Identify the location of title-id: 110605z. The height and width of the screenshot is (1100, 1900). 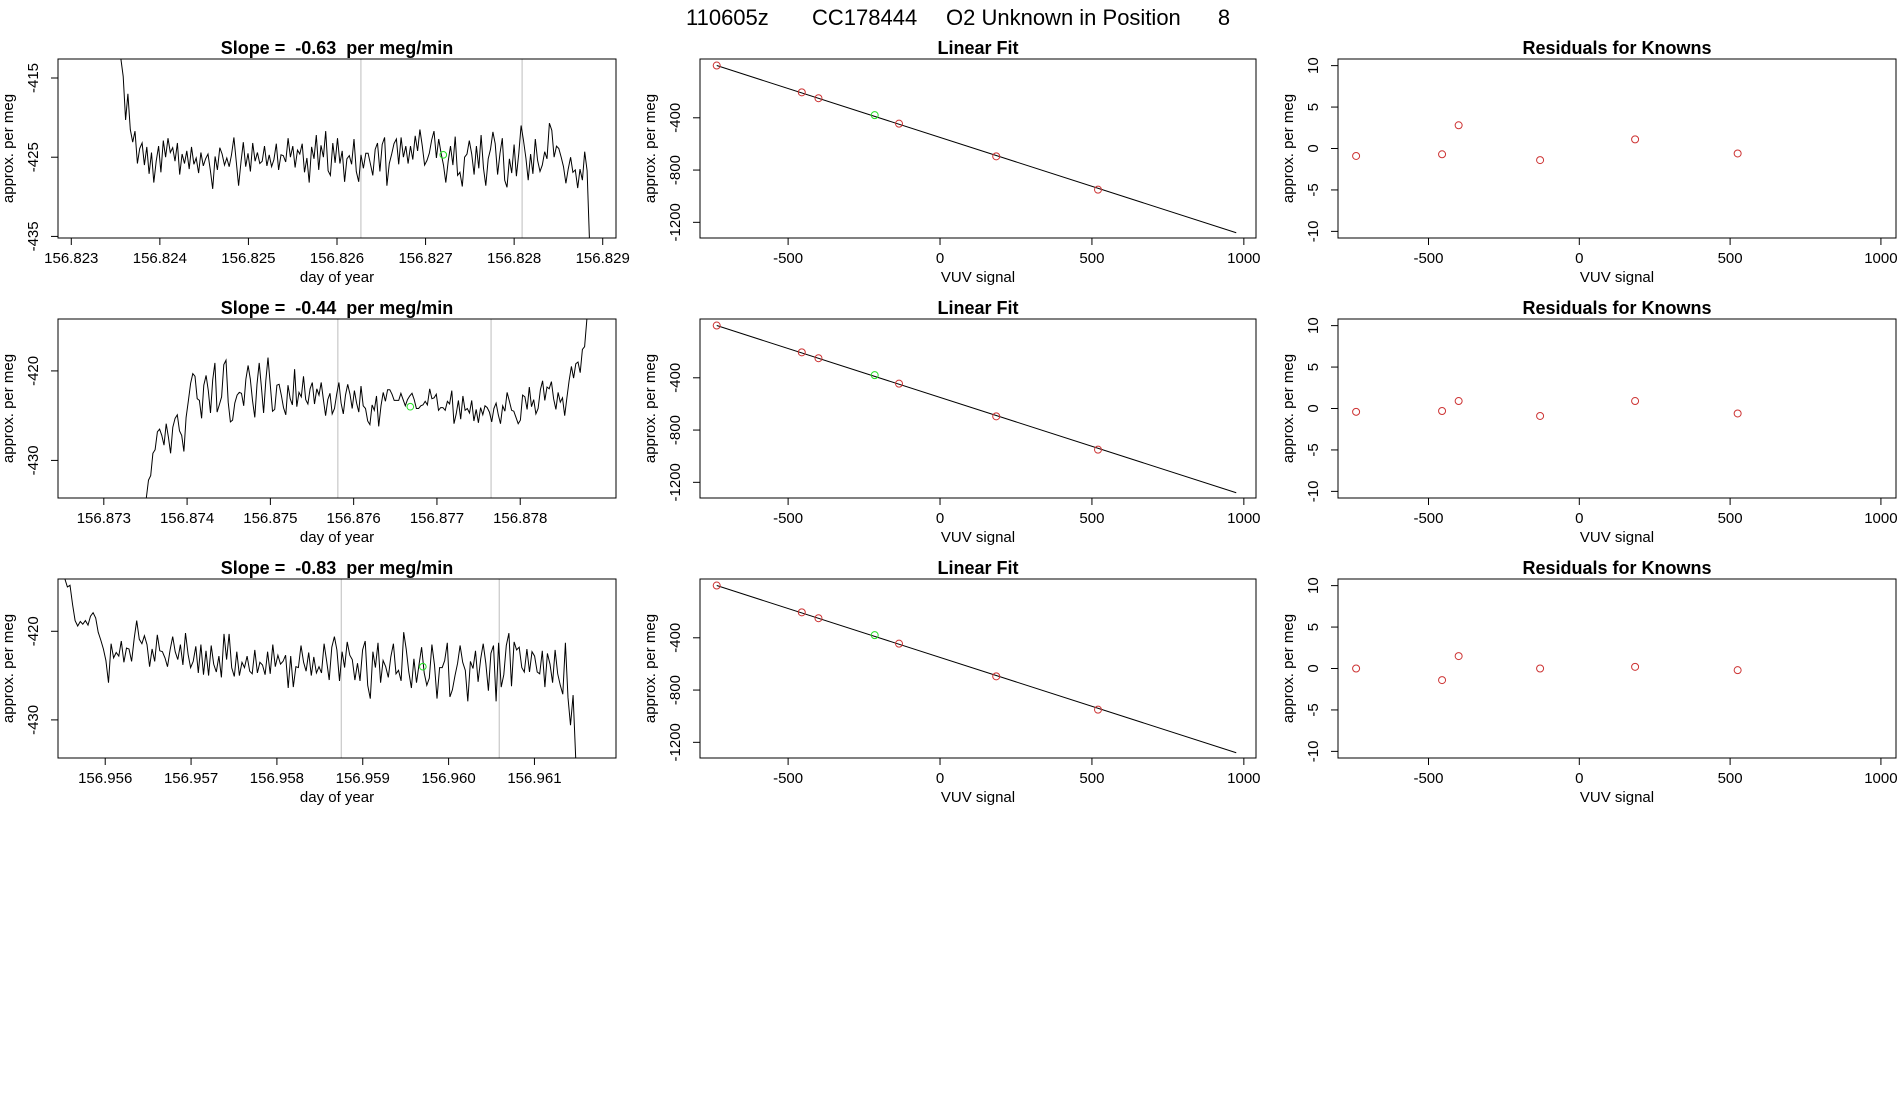
(727, 17).